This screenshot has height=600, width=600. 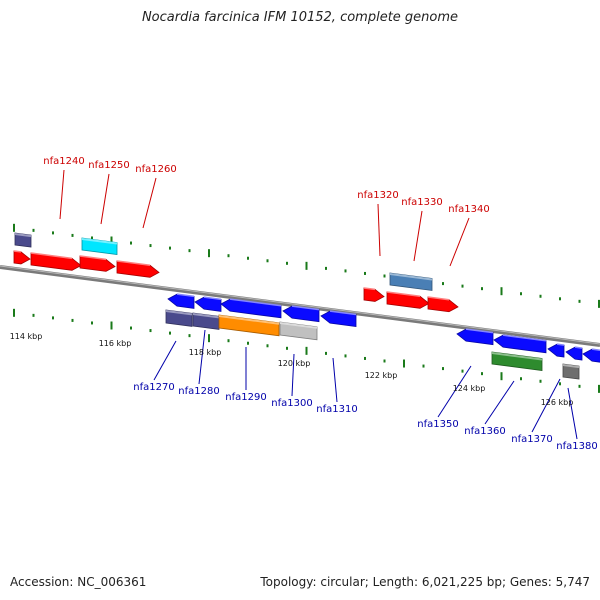 What do you see at coordinates (517, 361) in the screenshot?
I see `feature-box-green` at bounding box center [517, 361].